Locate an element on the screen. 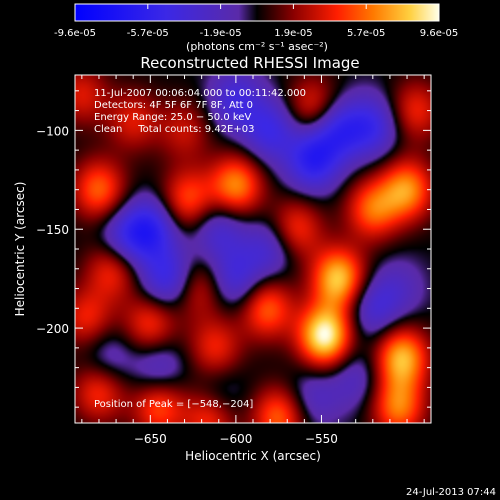 The width and height of the screenshot is (500, 500). colorbar-tick-label: 5.7e-05 is located at coordinates (366, 33).